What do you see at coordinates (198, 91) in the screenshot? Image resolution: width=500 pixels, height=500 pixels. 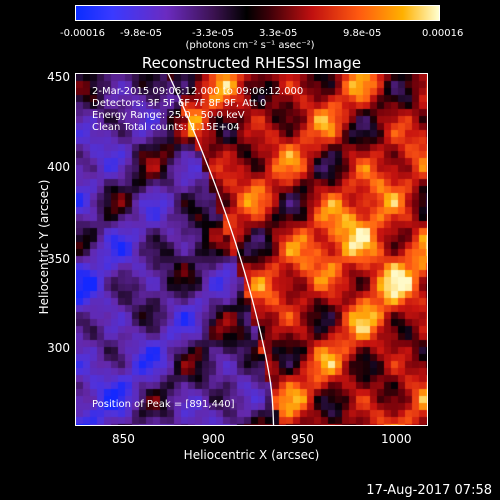 I see `time-range-label: 2-Mar-2015 09:06:12.000 to 09:06:12.000` at bounding box center [198, 91].